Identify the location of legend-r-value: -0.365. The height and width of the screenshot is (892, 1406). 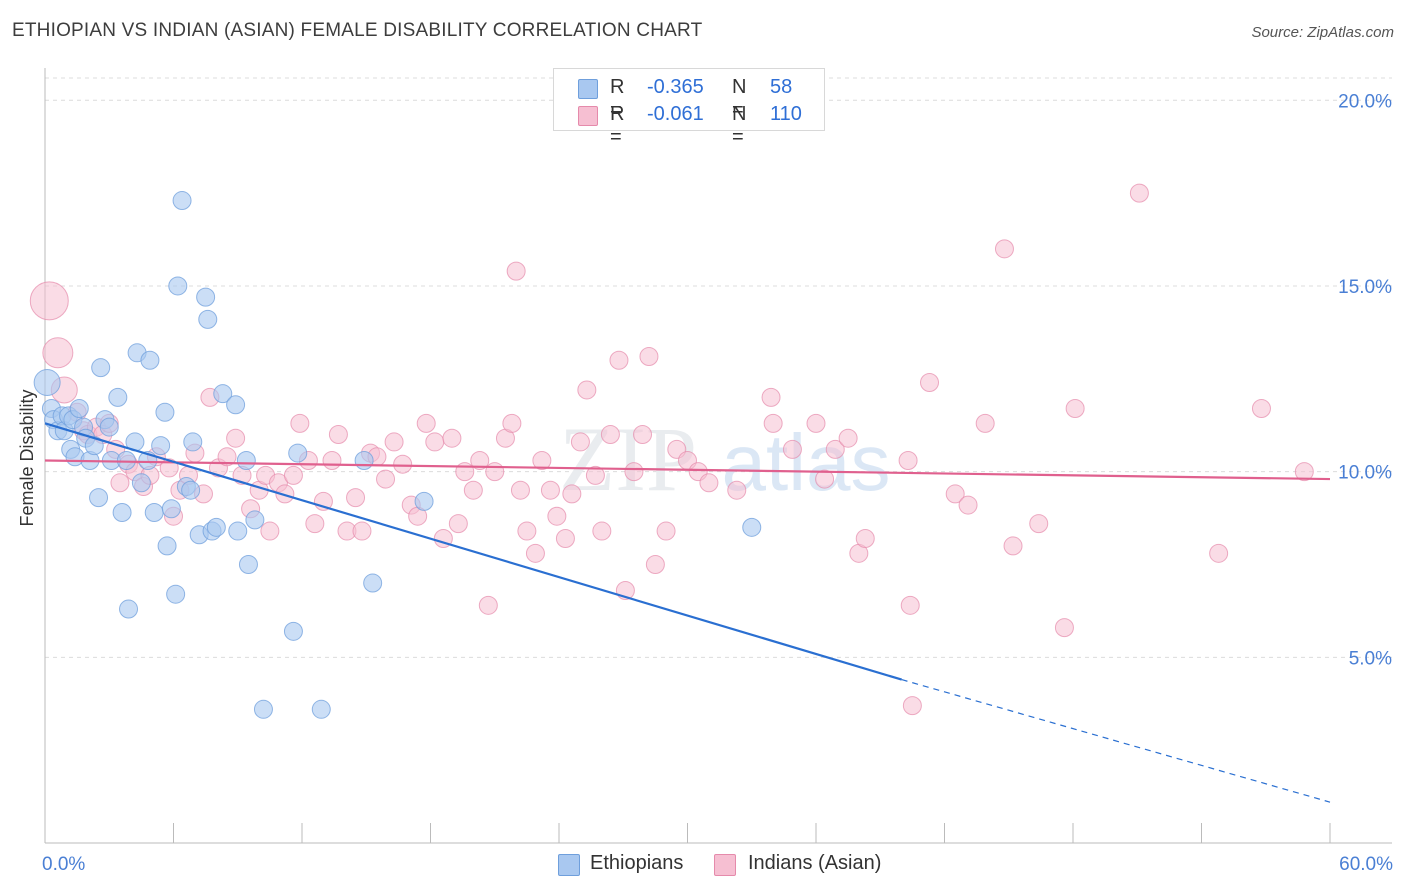
(675, 87).